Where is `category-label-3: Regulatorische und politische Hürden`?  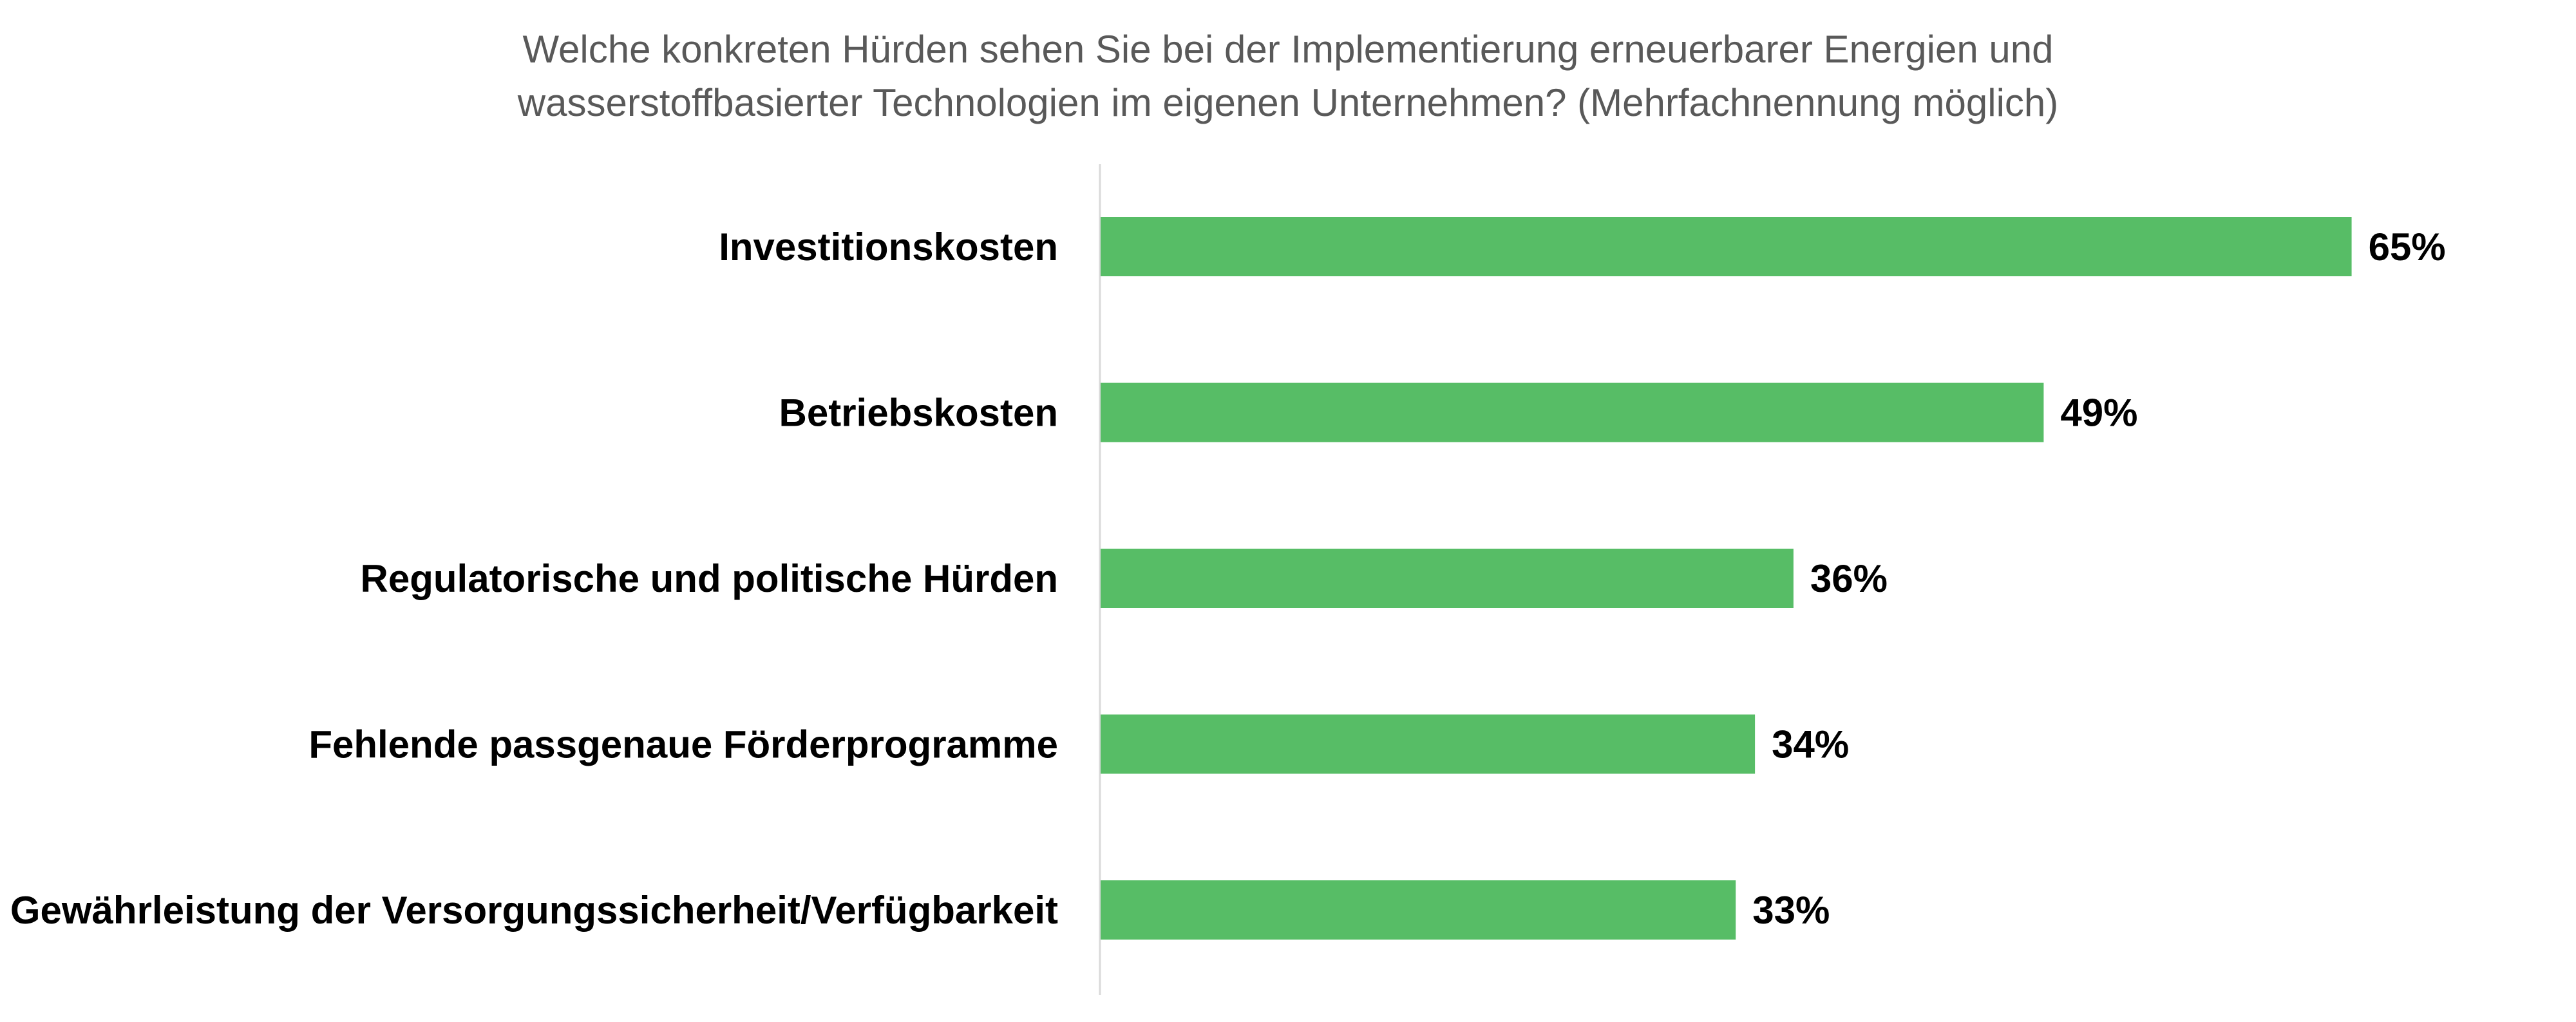
category-label-3: Regulatorische und politische Hürden is located at coordinates (710, 578).